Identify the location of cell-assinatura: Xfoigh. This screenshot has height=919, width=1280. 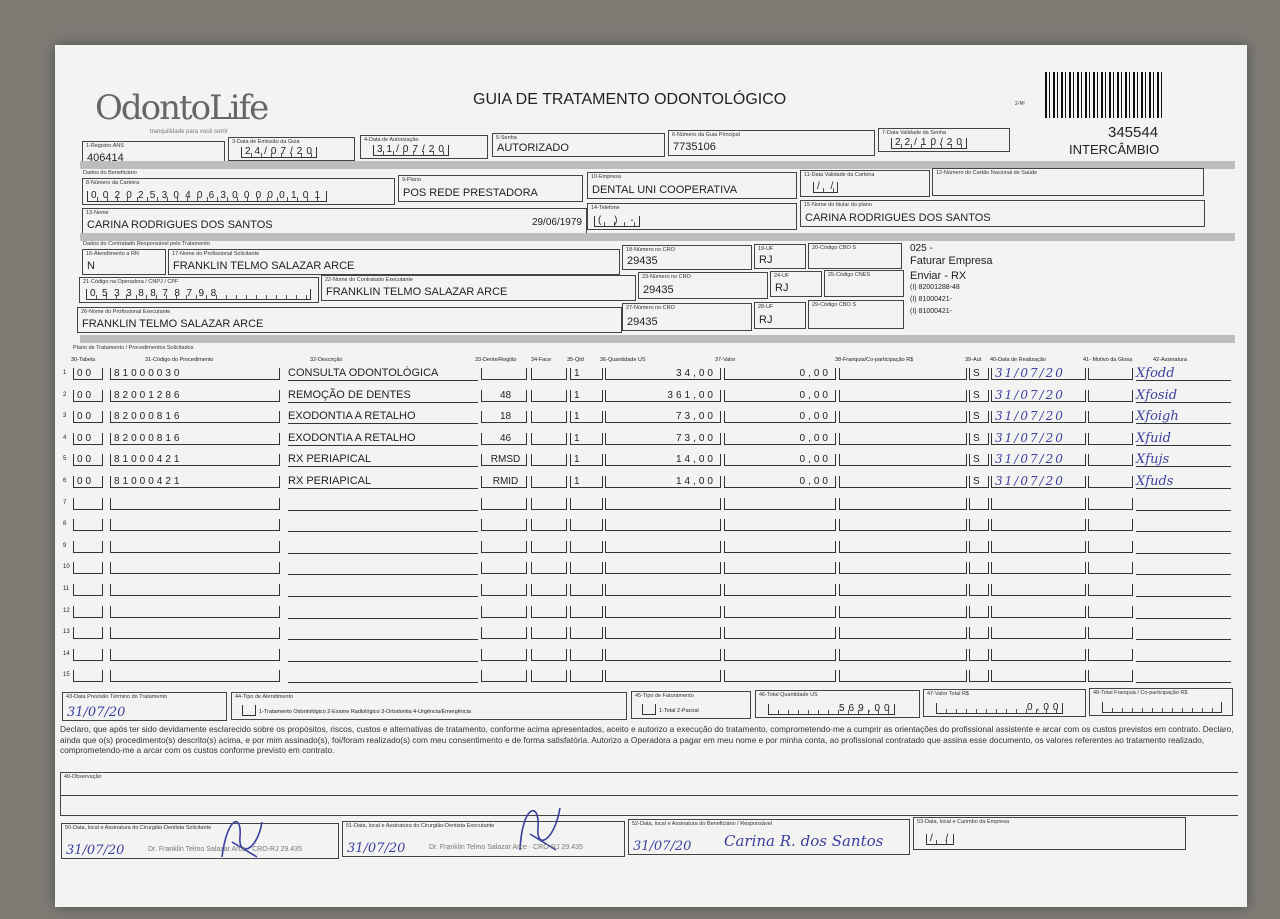
(1183, 417).